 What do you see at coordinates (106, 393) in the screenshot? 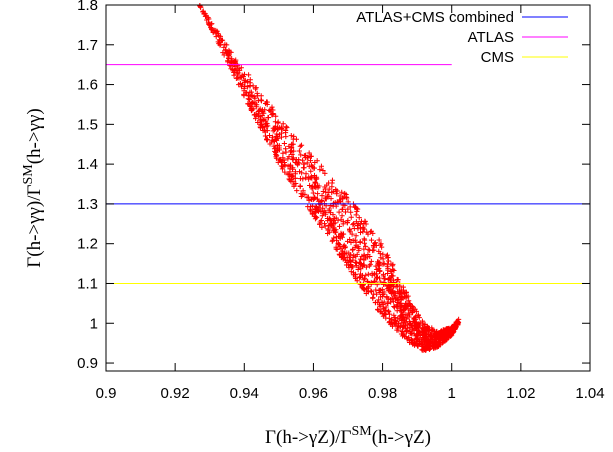
I see `x-tick-label: 0.9` at bounding box center [106, 393].